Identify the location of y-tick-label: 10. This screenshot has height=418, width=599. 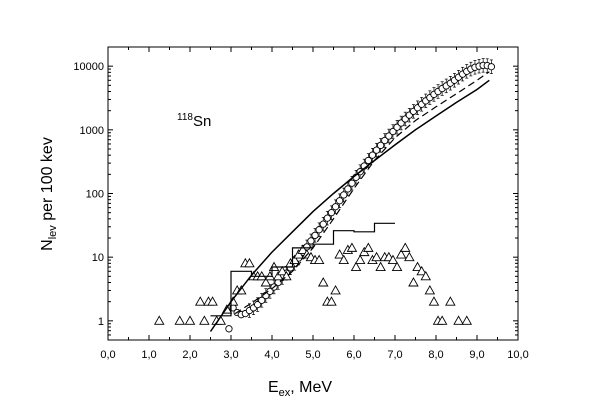
(98, 258).